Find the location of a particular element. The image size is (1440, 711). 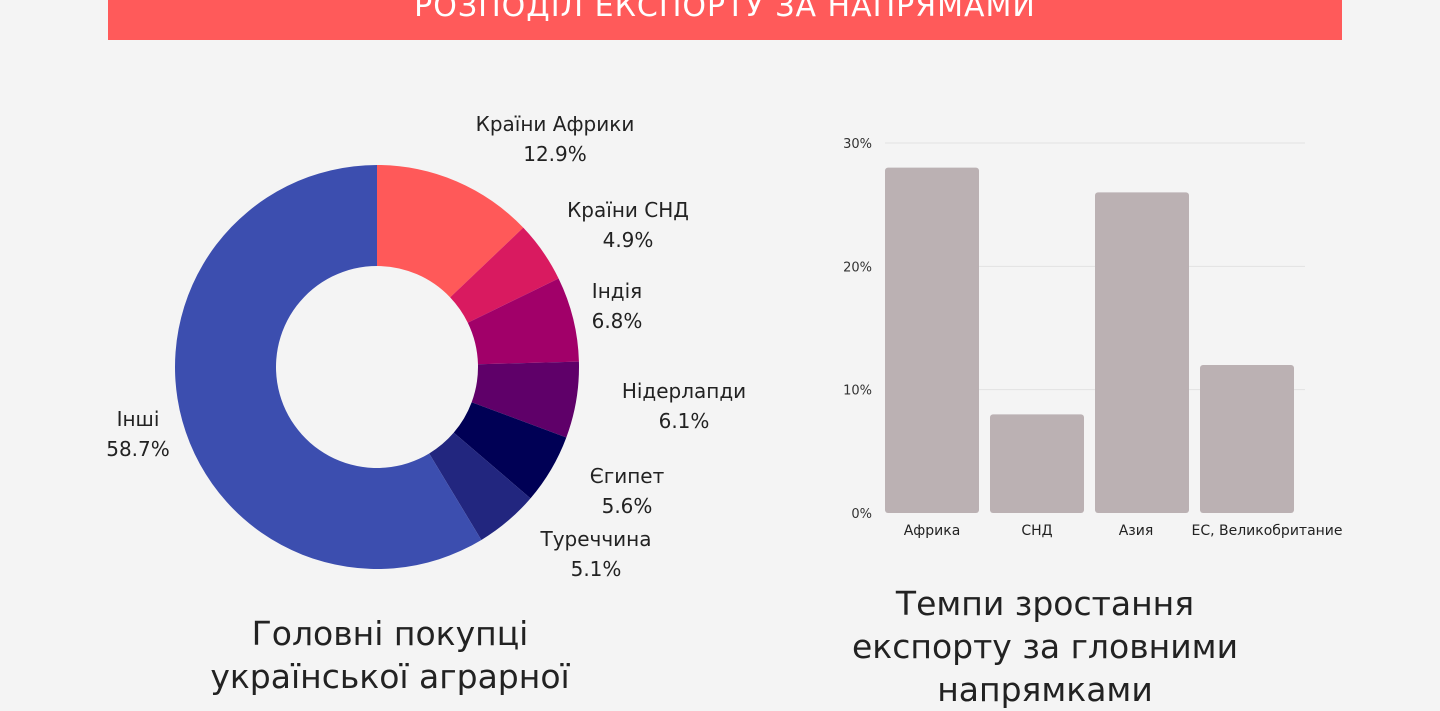

slice-label-value: 12.9% is located at coordinates (555, 154).